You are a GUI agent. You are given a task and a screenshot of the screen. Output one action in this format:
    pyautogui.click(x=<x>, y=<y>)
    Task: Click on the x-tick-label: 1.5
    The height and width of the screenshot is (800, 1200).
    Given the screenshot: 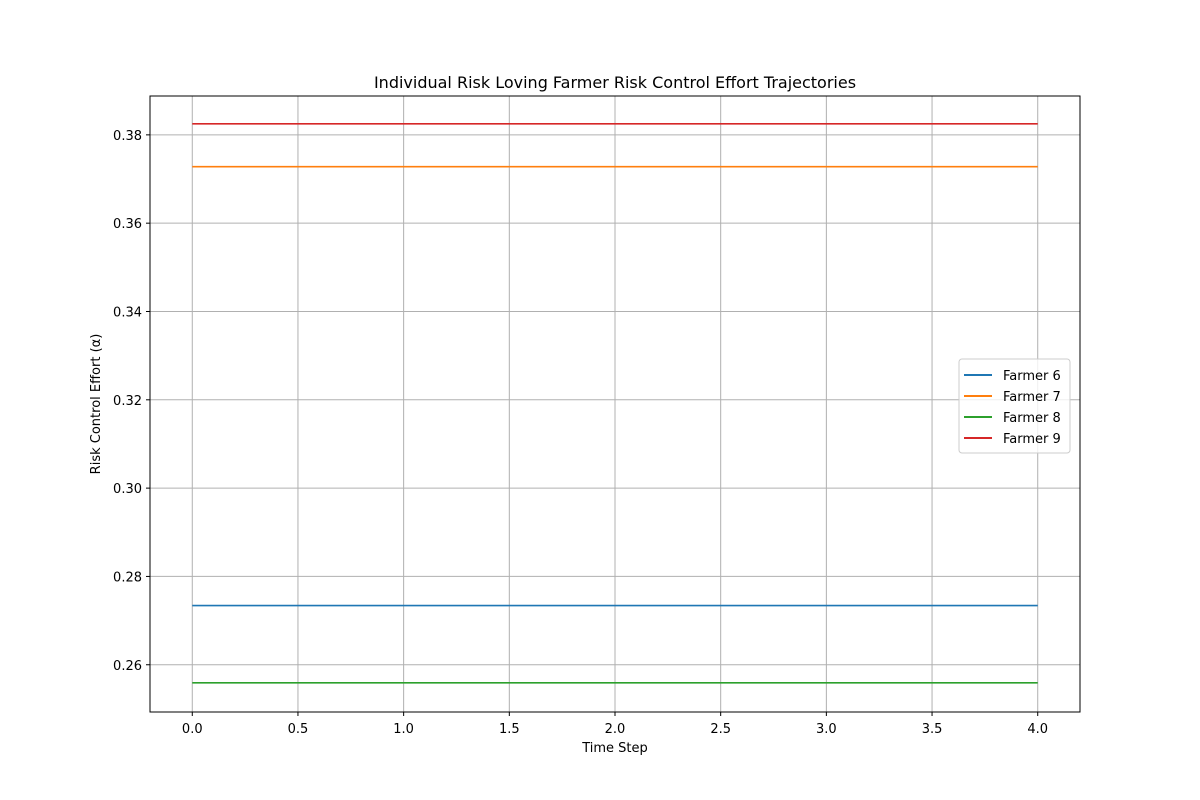 What is the action you would take?
    pyautogui.click(x=509, y=729)
    